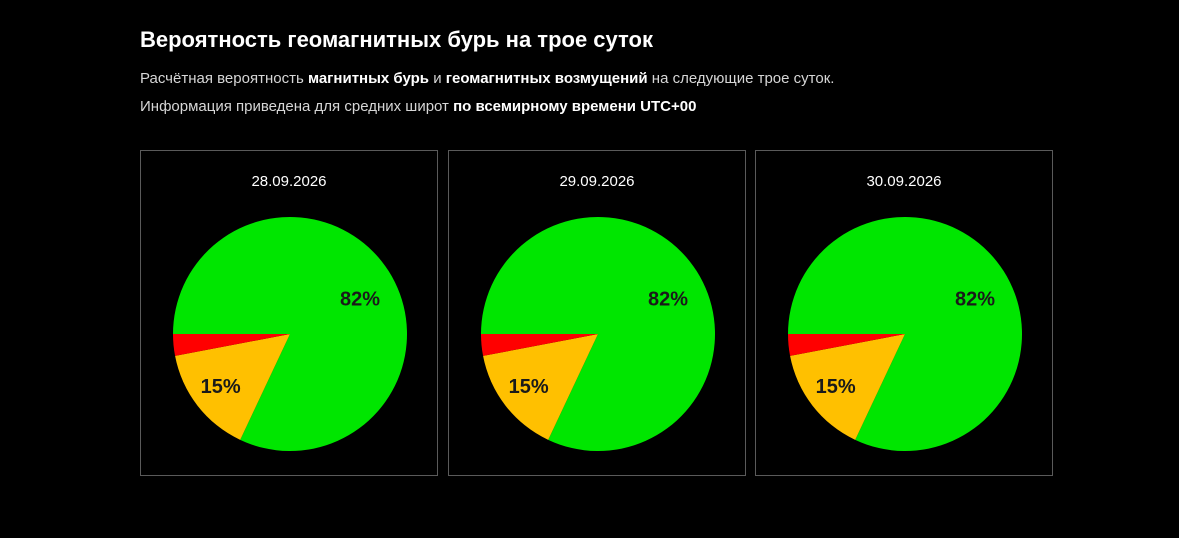 This screenshot has width=1179, height=538. What do you see at coordinates (224, 78) in the screenshot?
I see `description-text: Расчётная вероятность` at bounding box center [224, 78].